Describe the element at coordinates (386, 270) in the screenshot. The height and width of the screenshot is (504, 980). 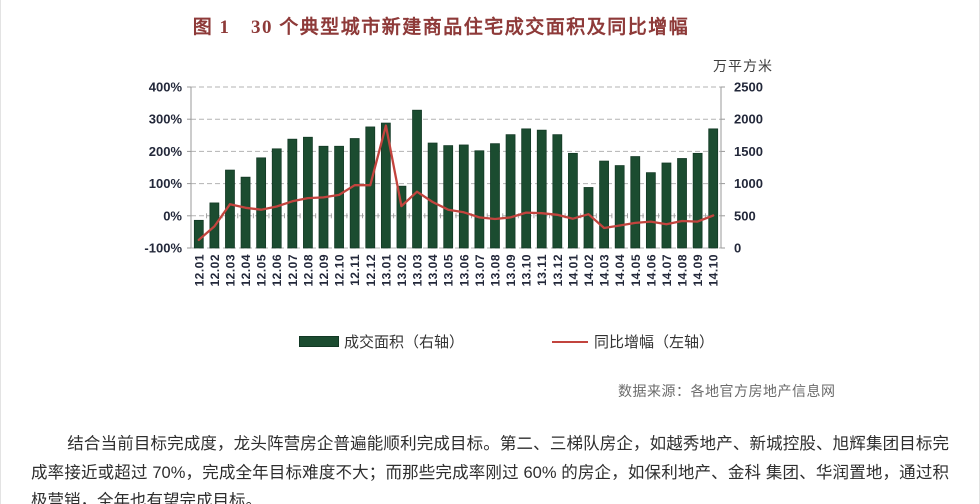
I see `x-axis-label: 13.01` at that location.